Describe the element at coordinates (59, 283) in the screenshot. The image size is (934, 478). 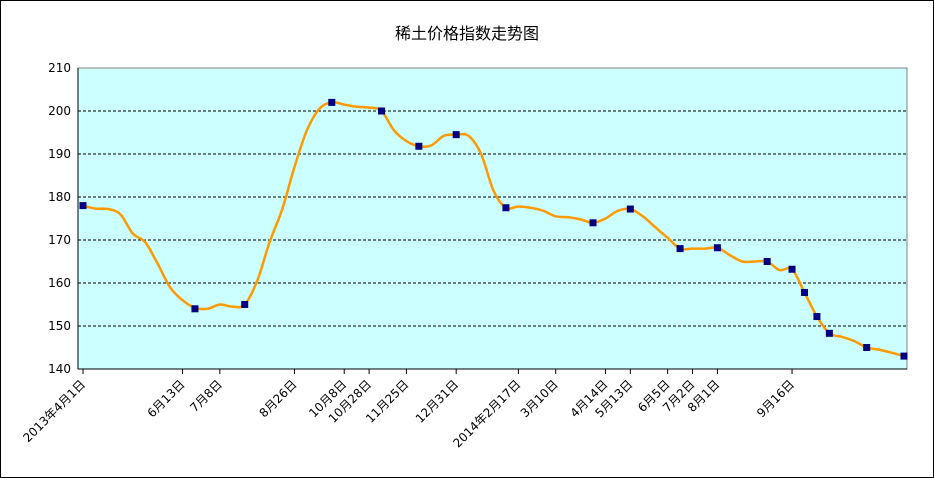
I see `y-tick-label: 160` at that location.